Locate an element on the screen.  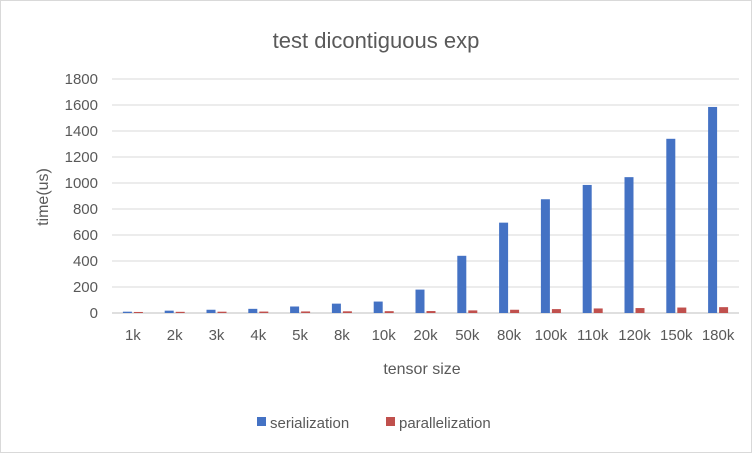
bar-parallelization-10k is located at coordinates (389, 312).